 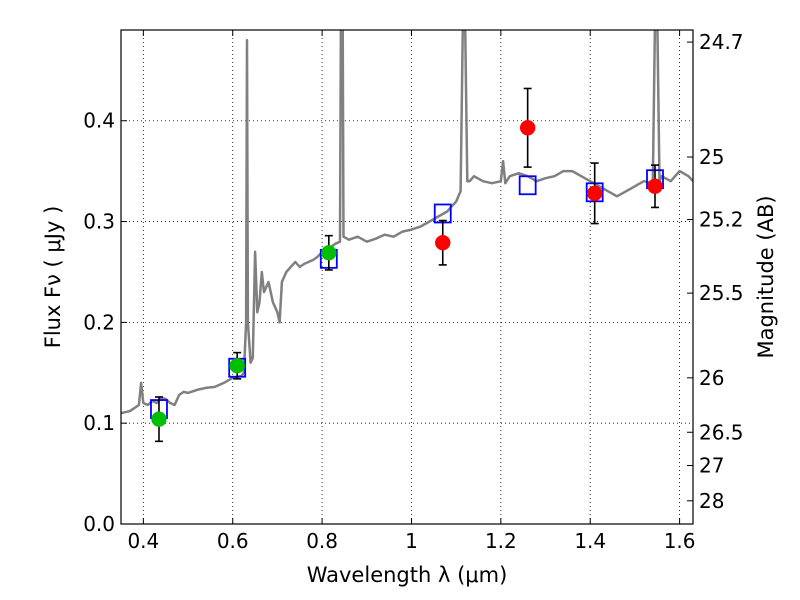 What do you see at coordinates (527, 185) in the screenshot?
I see `model-photometry-square` at bounding box center [527, 185].